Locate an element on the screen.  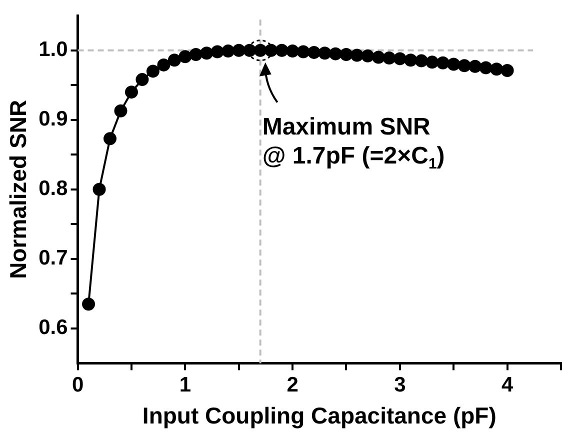
y-tick-label: 1.0 is located at coordinates (53, 50).